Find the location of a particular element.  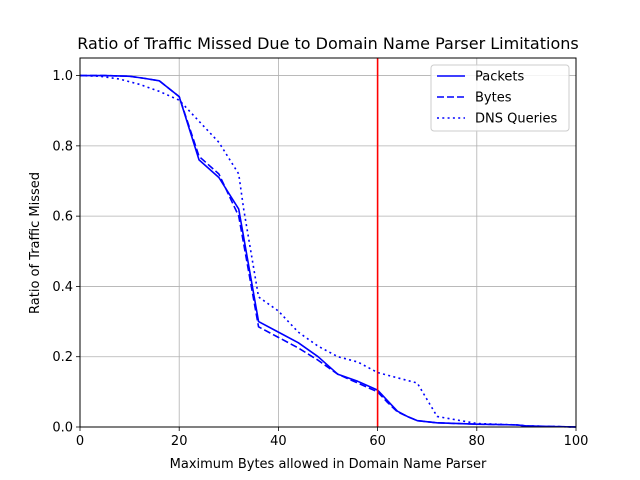

y-tick-label: 0.2 is located at coordinates (62, 357).